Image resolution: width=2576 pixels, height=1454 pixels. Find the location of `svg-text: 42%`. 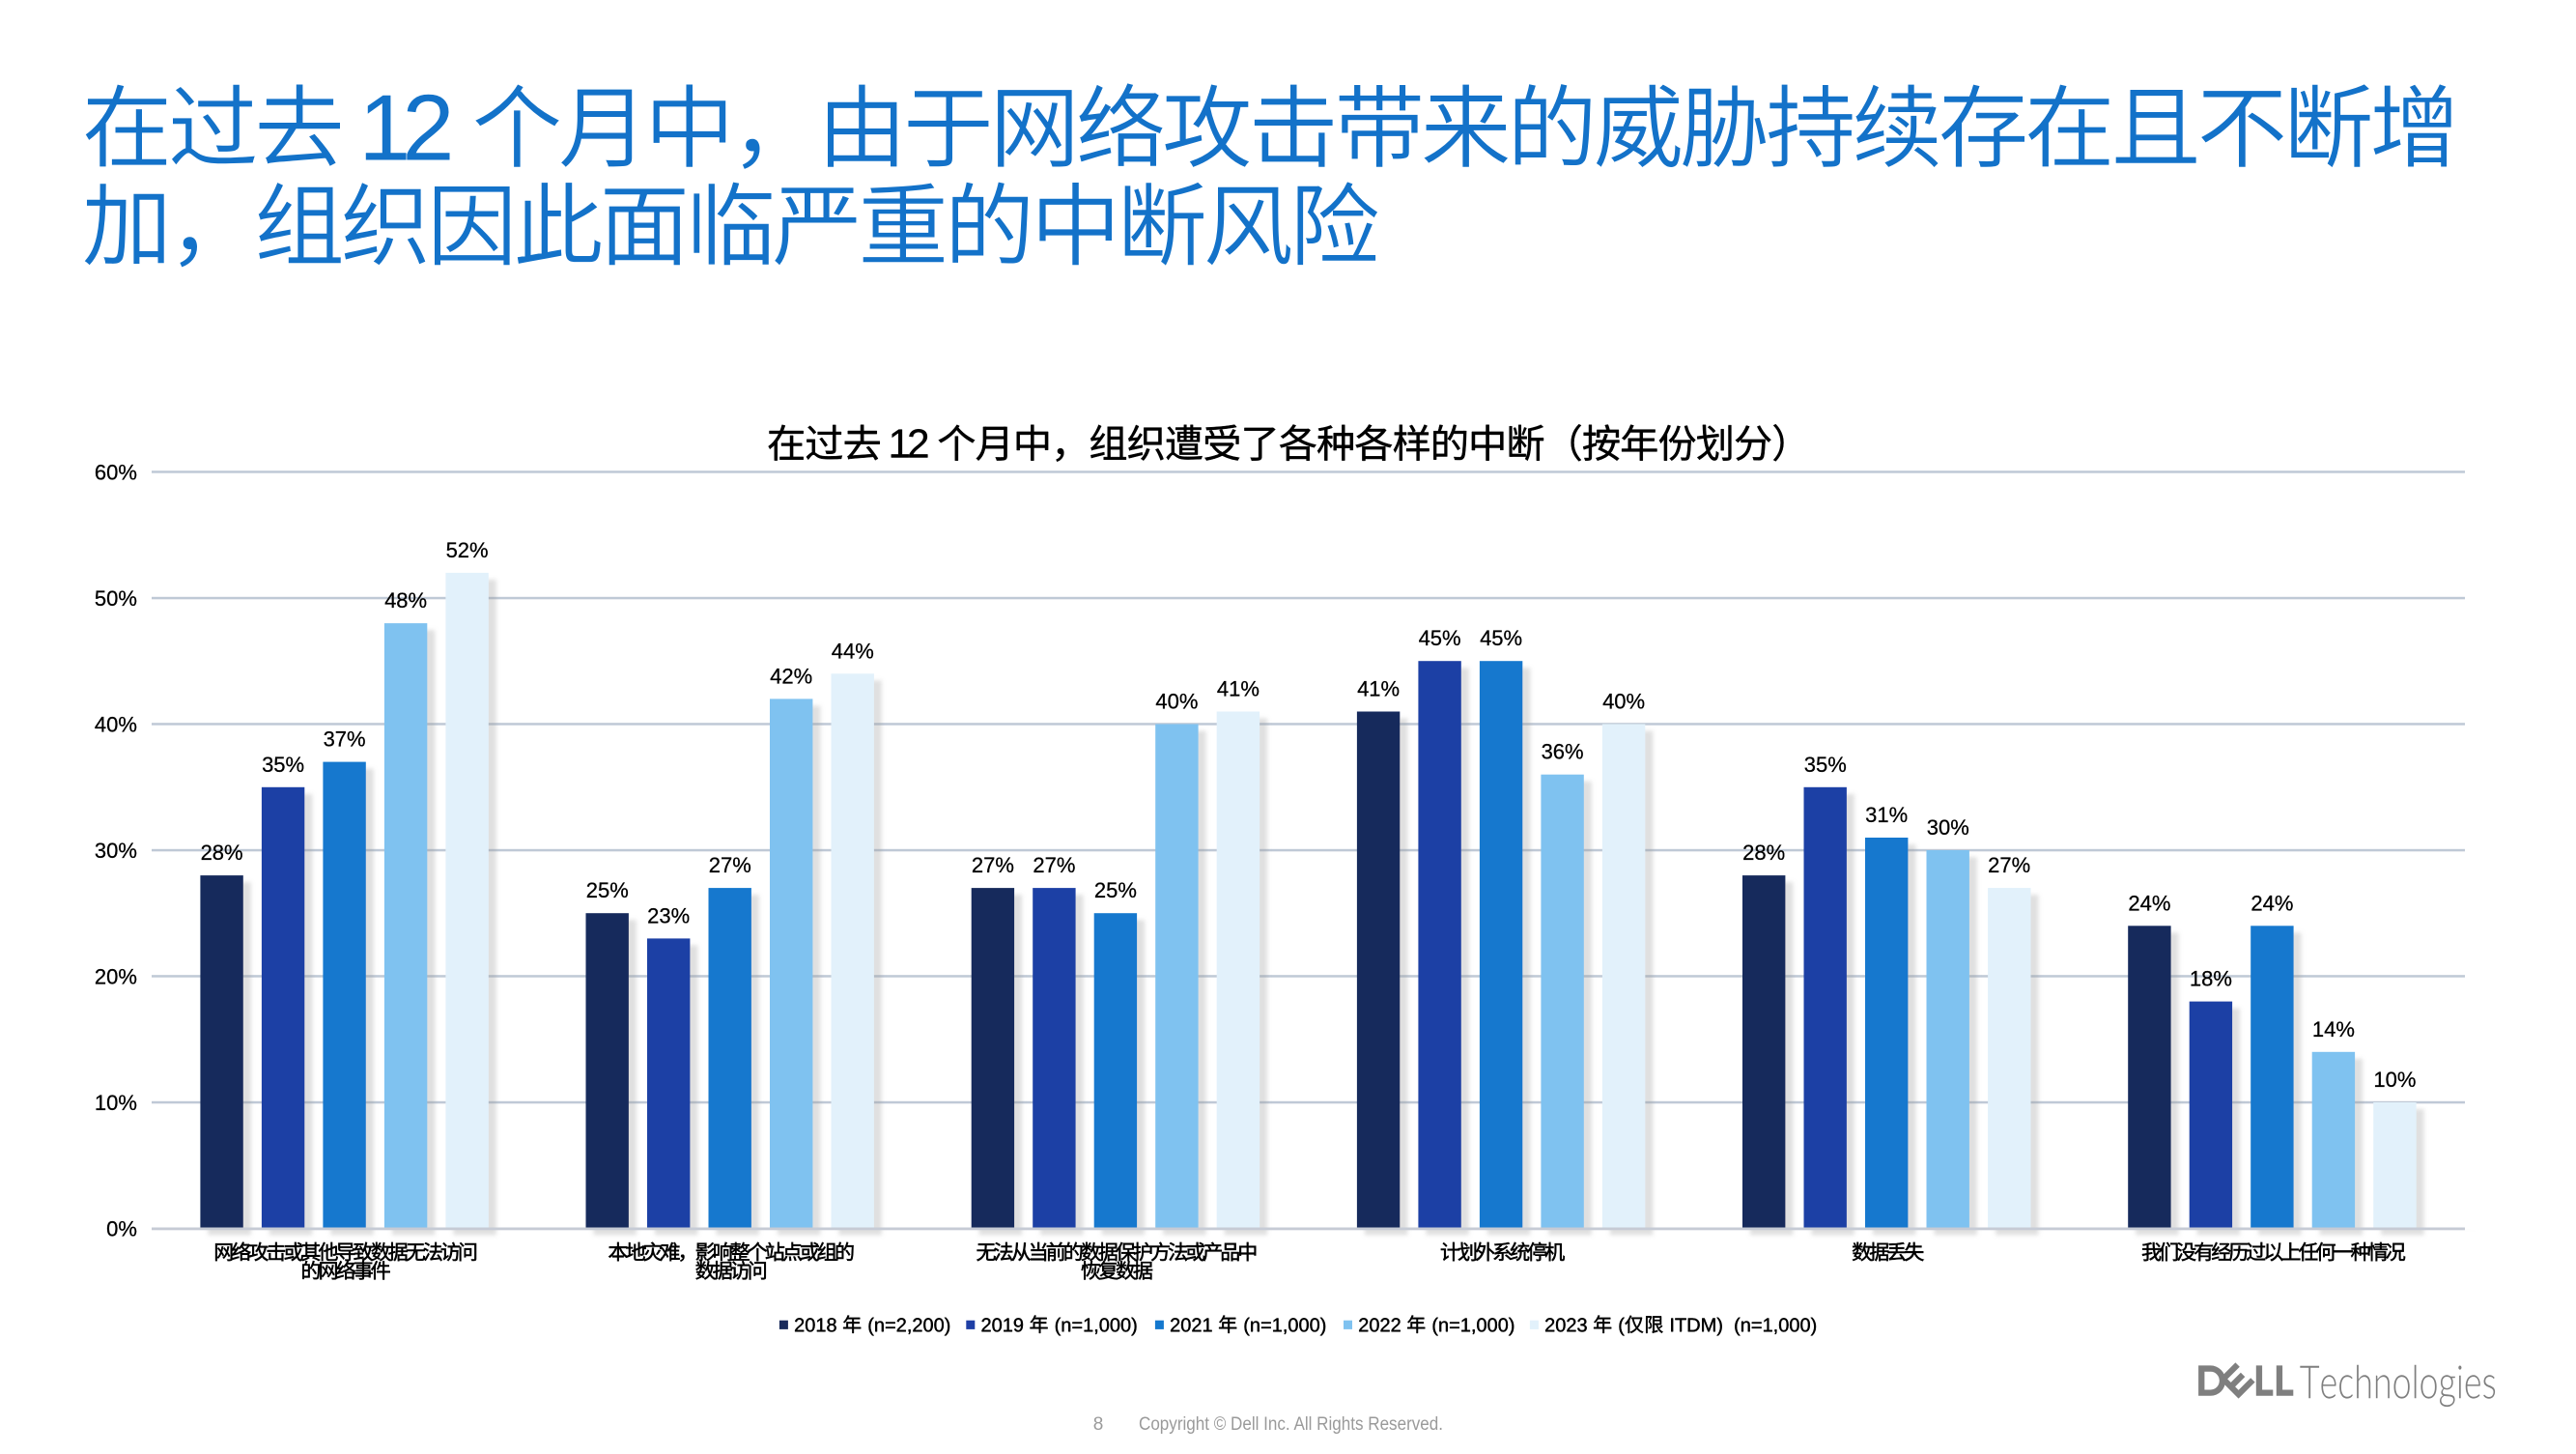

svg-text: 42% is located at coordinates (791, 676).